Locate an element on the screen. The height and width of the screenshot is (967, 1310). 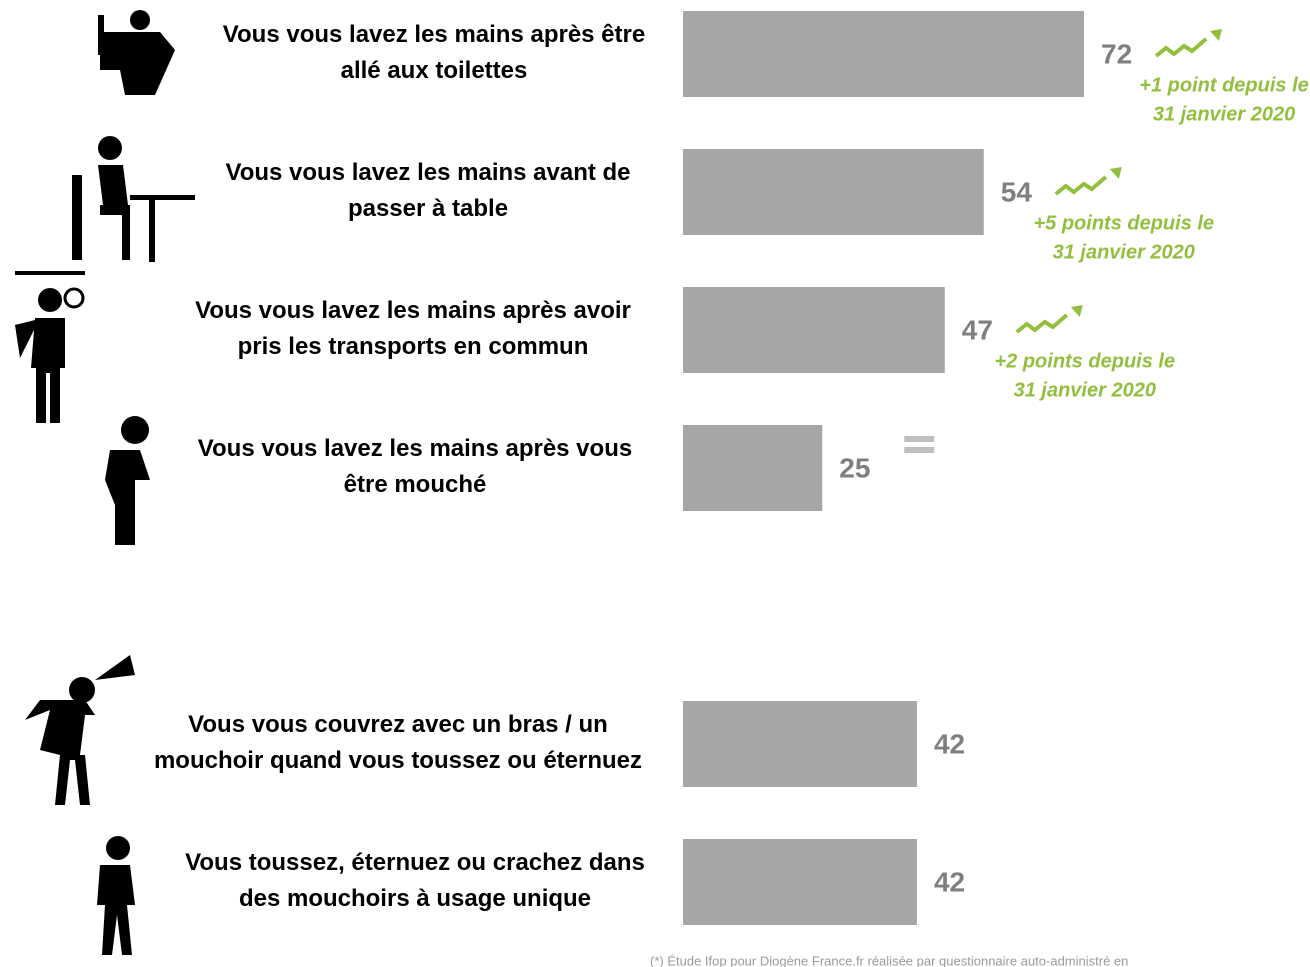
icon-nose is located at coordinates (127, 480).